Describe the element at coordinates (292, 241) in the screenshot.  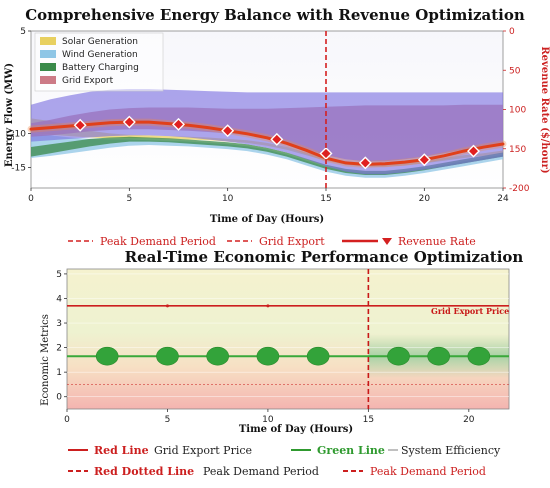
I see `legend-grid-export-label: Grid Export` at that location.